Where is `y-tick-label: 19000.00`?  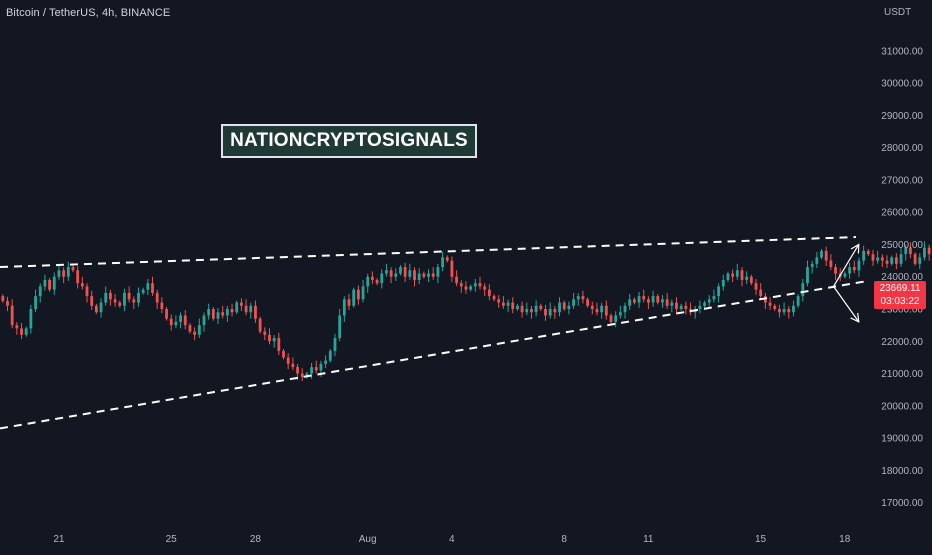
y-tick-label: 19000.00 is located at coordinates (902, 439).